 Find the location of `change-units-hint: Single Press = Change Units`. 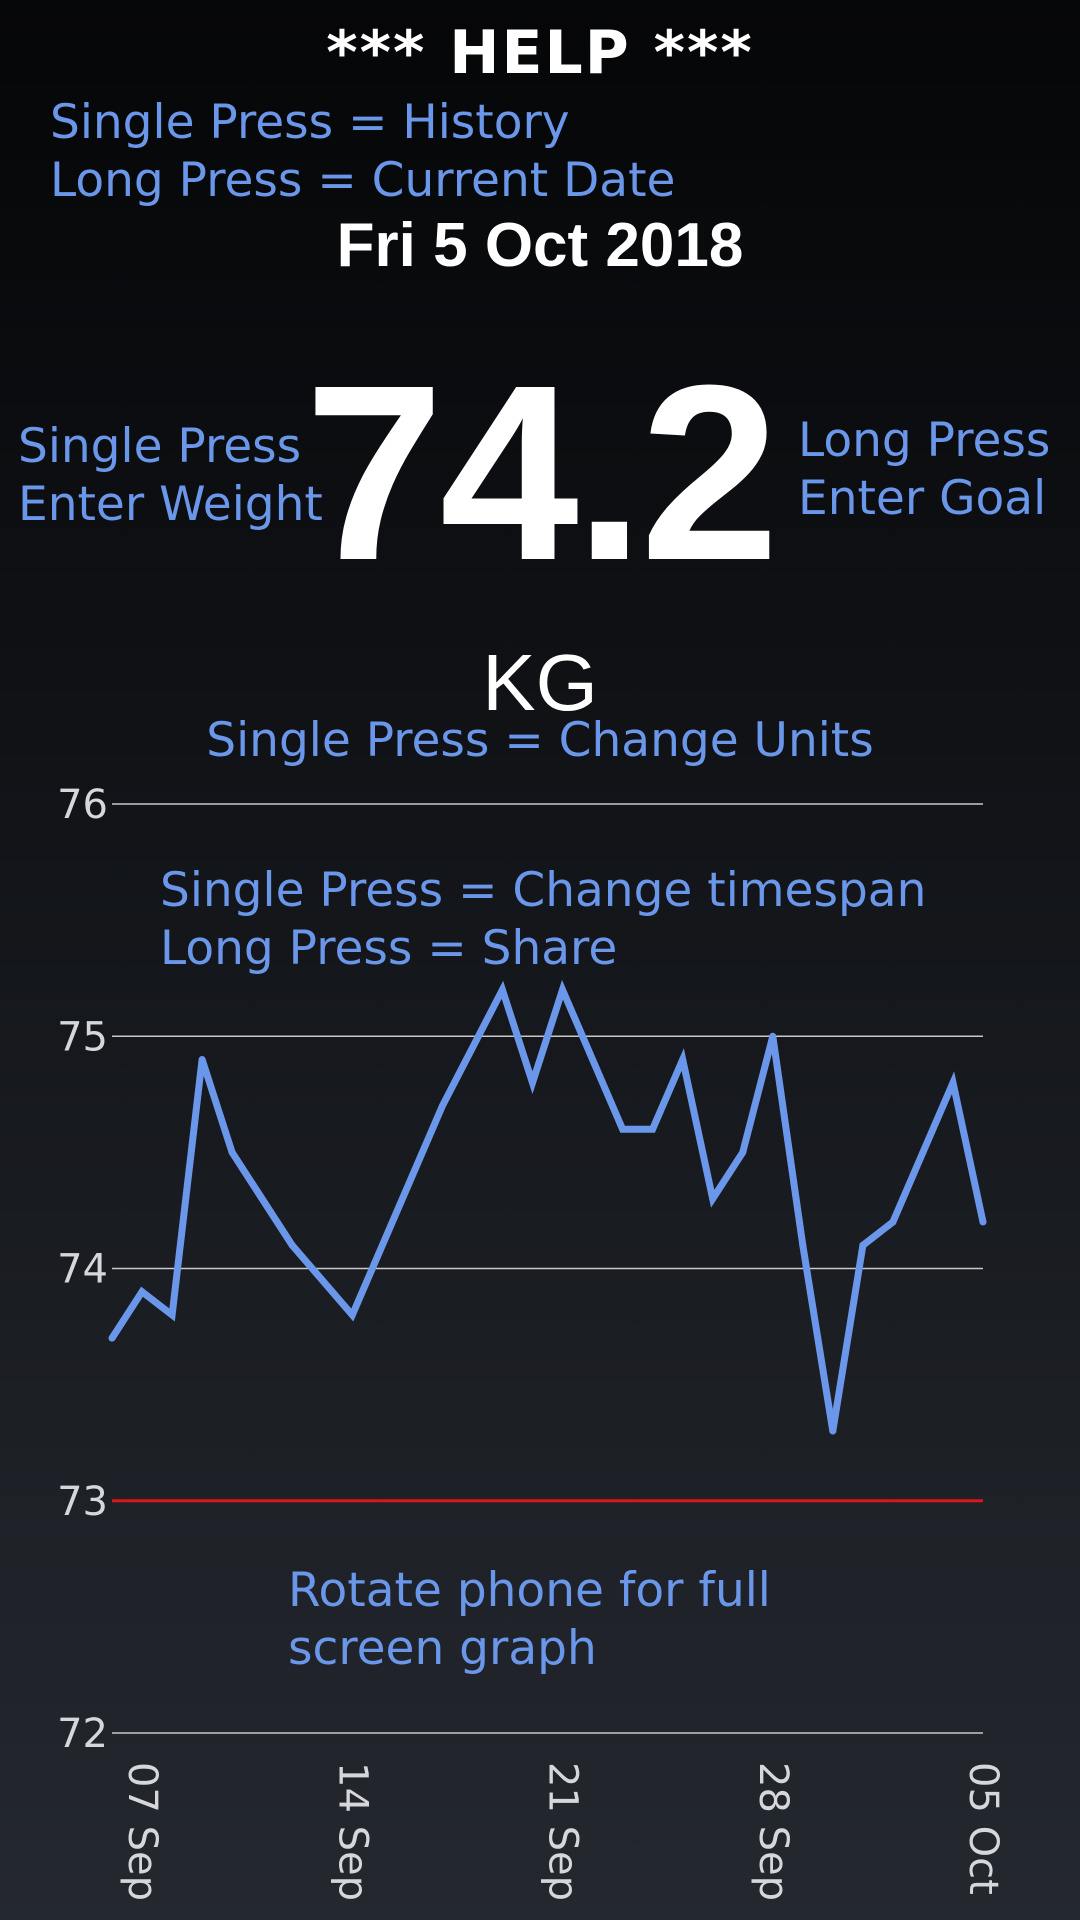

change-units-hint: Single Press = Change Units is located at coordinates (540, 740).